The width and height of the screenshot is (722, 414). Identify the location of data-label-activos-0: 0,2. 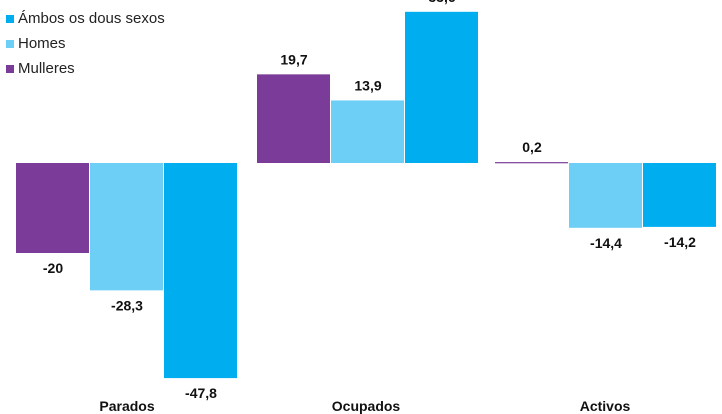
(532, 147).